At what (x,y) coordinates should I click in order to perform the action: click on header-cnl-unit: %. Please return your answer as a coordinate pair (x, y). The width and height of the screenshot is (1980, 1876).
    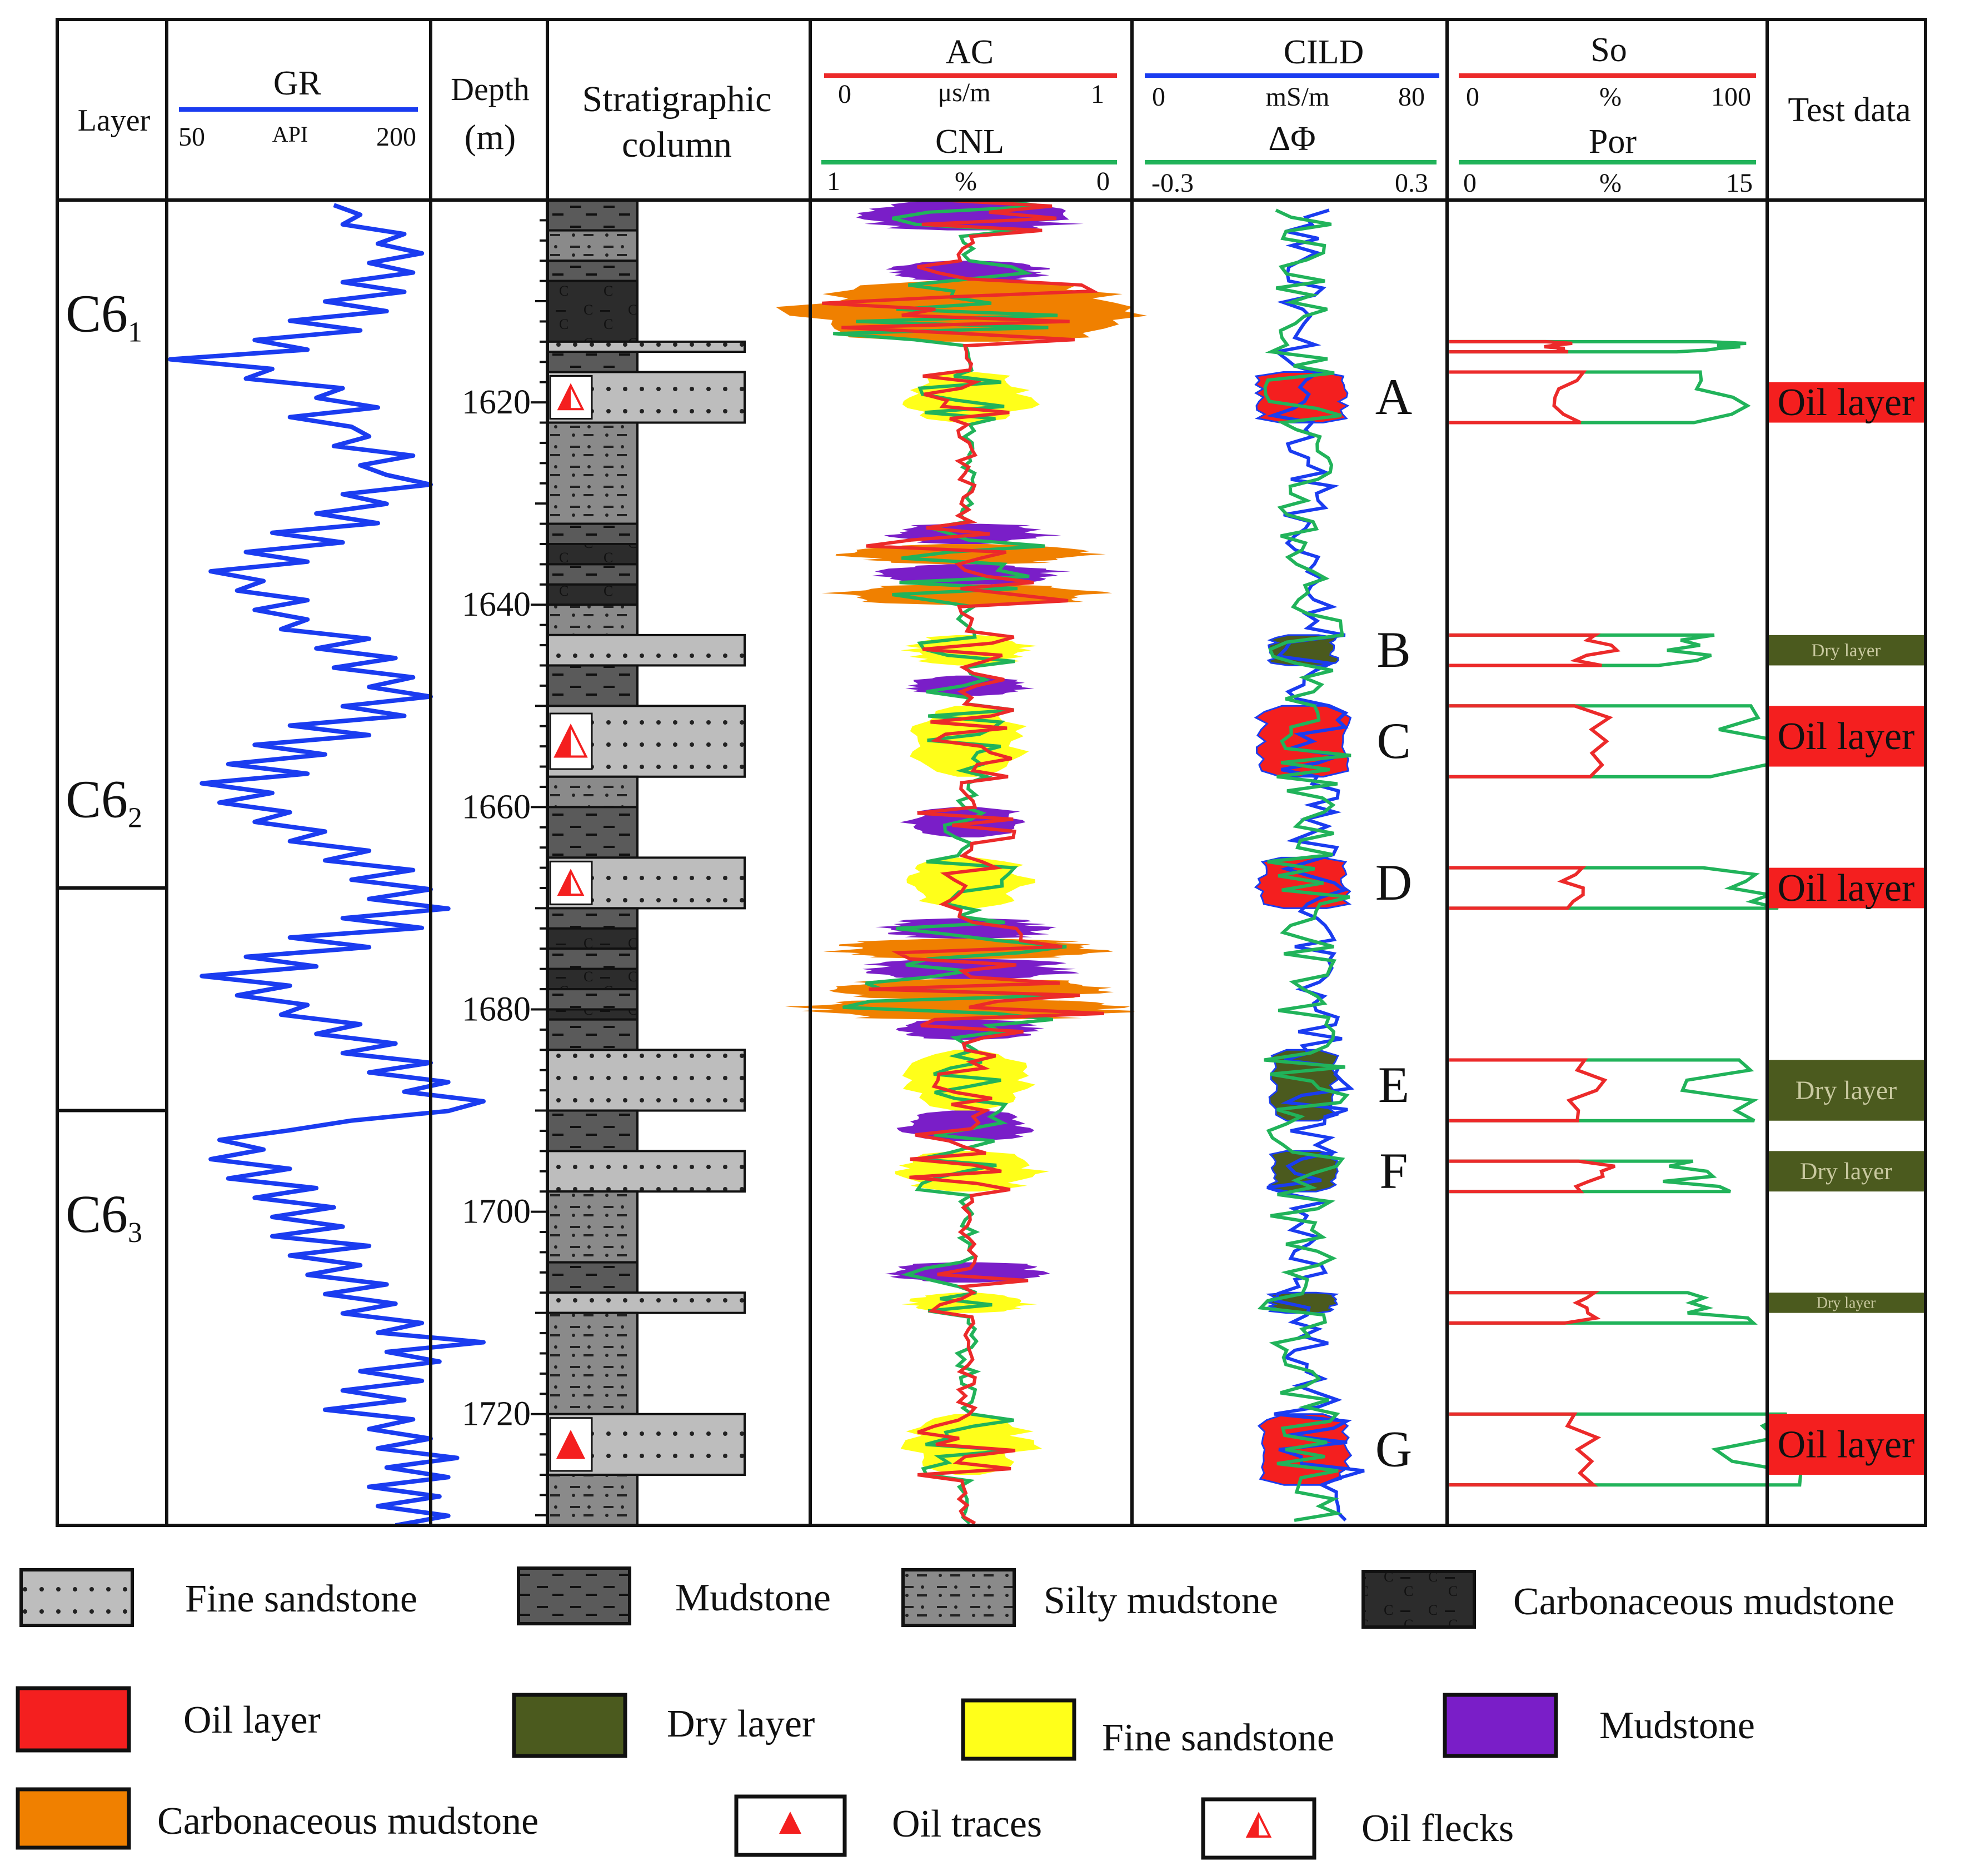
    Looking at the image, I should click on (966, 182).